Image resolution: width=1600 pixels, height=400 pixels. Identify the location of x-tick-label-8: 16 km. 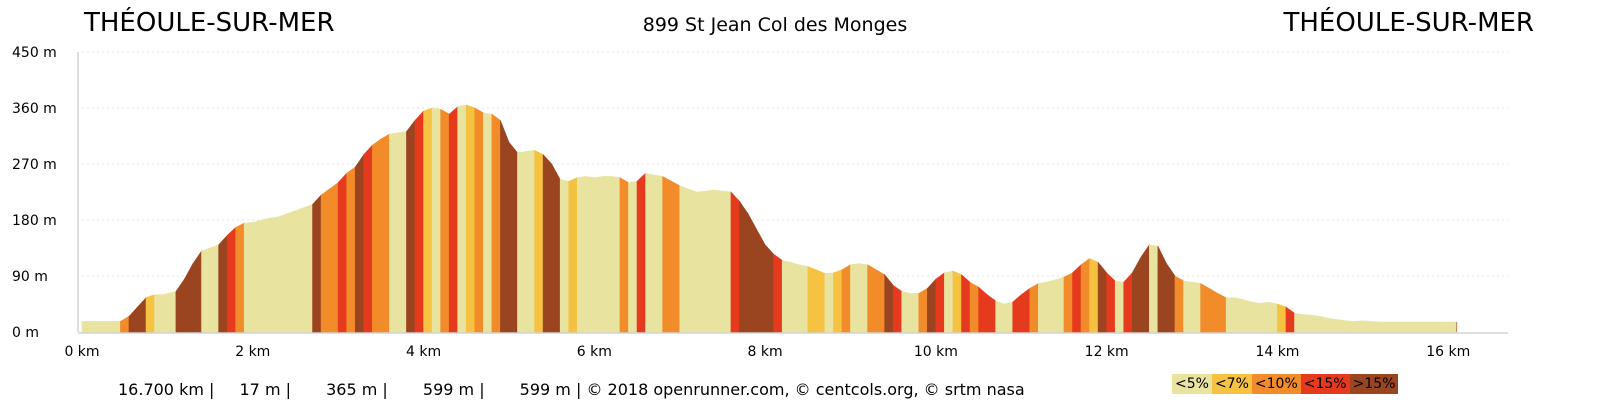
(1448, 352).